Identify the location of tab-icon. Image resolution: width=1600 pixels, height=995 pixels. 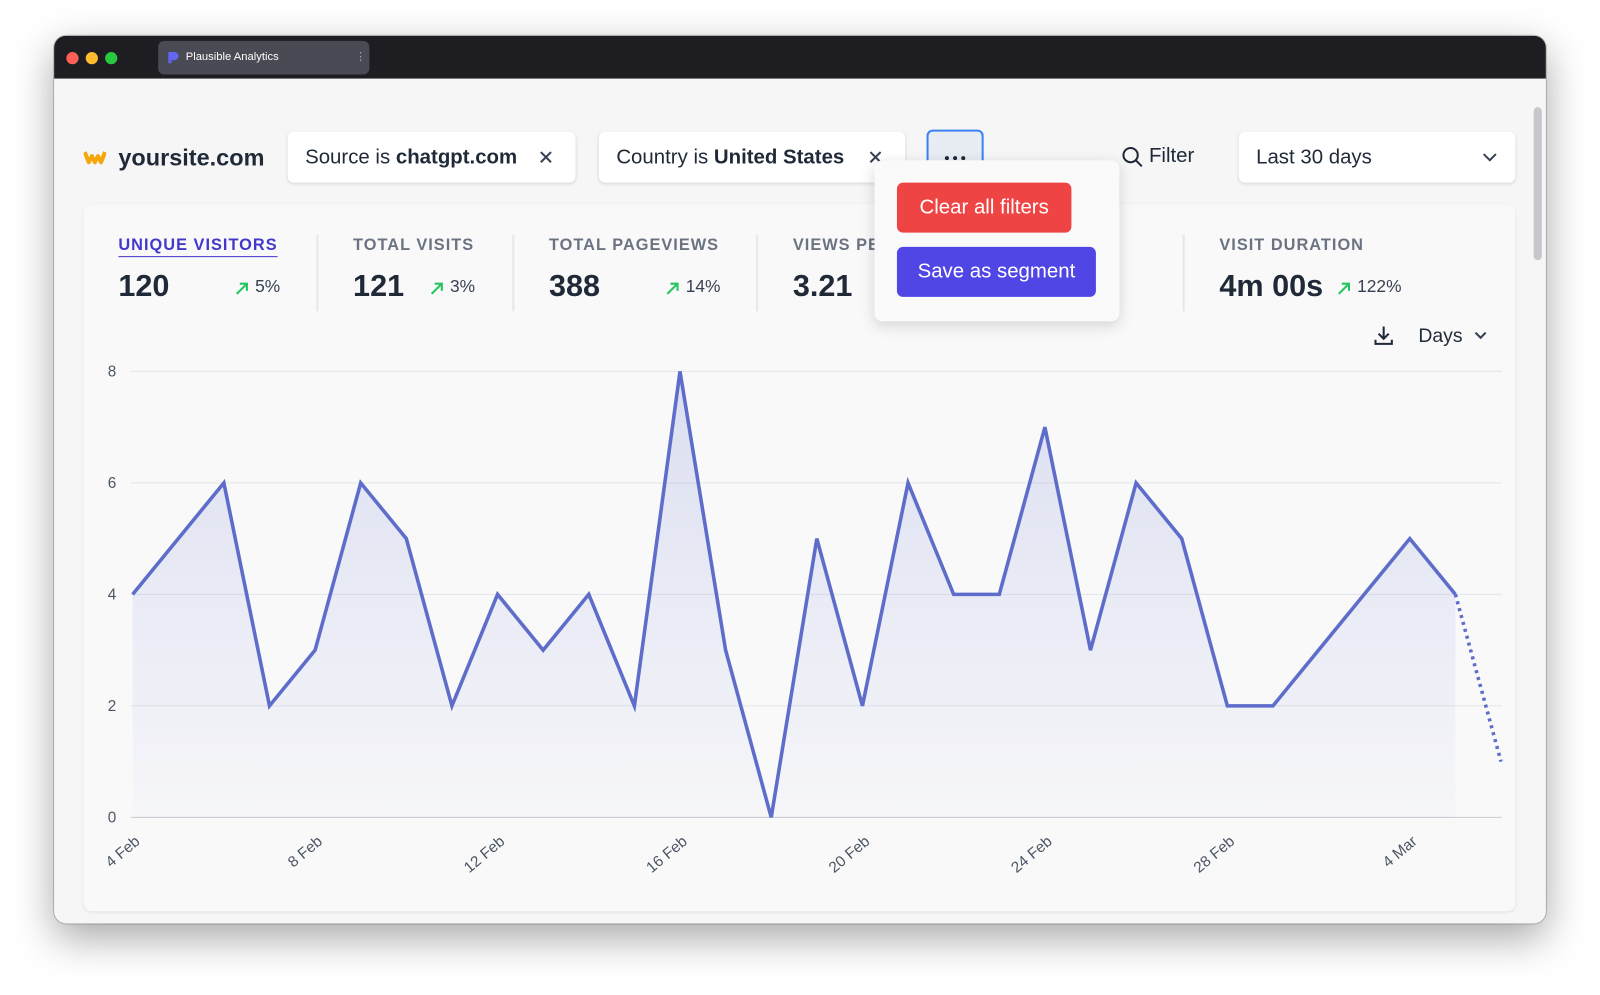
(173, 58).